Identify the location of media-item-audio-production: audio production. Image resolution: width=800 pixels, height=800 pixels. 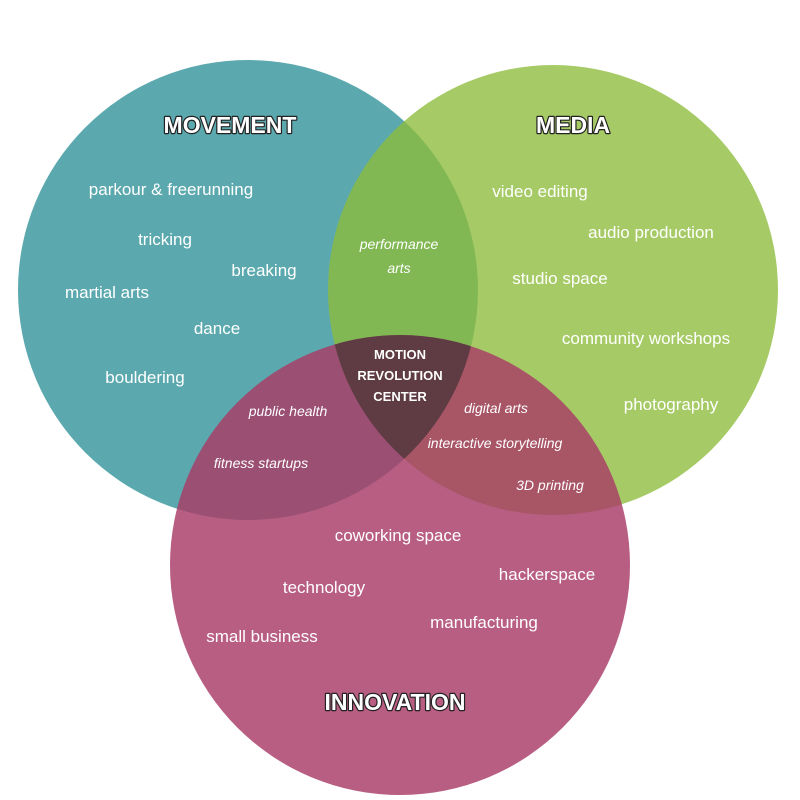
(651, 232).